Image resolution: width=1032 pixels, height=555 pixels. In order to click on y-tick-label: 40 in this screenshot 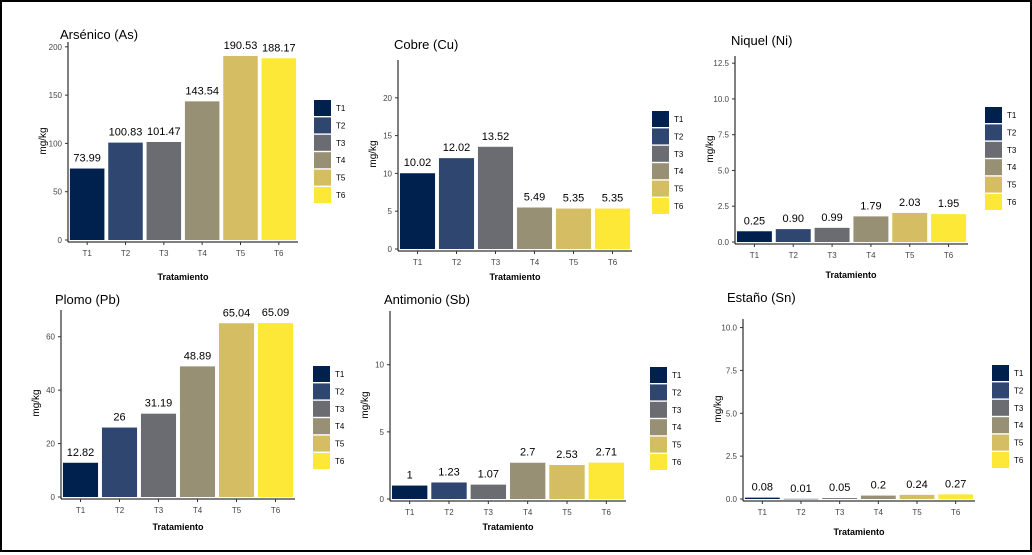, I will do `click(50, 390)`.